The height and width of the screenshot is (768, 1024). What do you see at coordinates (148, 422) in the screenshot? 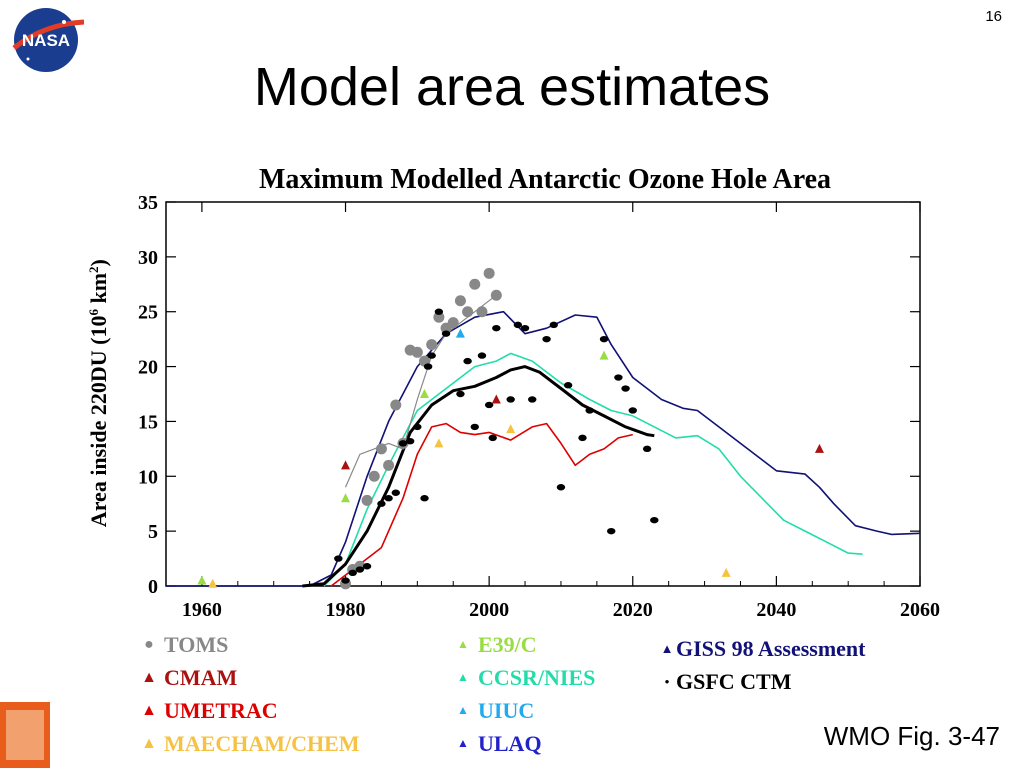
I see `y-tick-label: 15` at bounding box center [148, 422].